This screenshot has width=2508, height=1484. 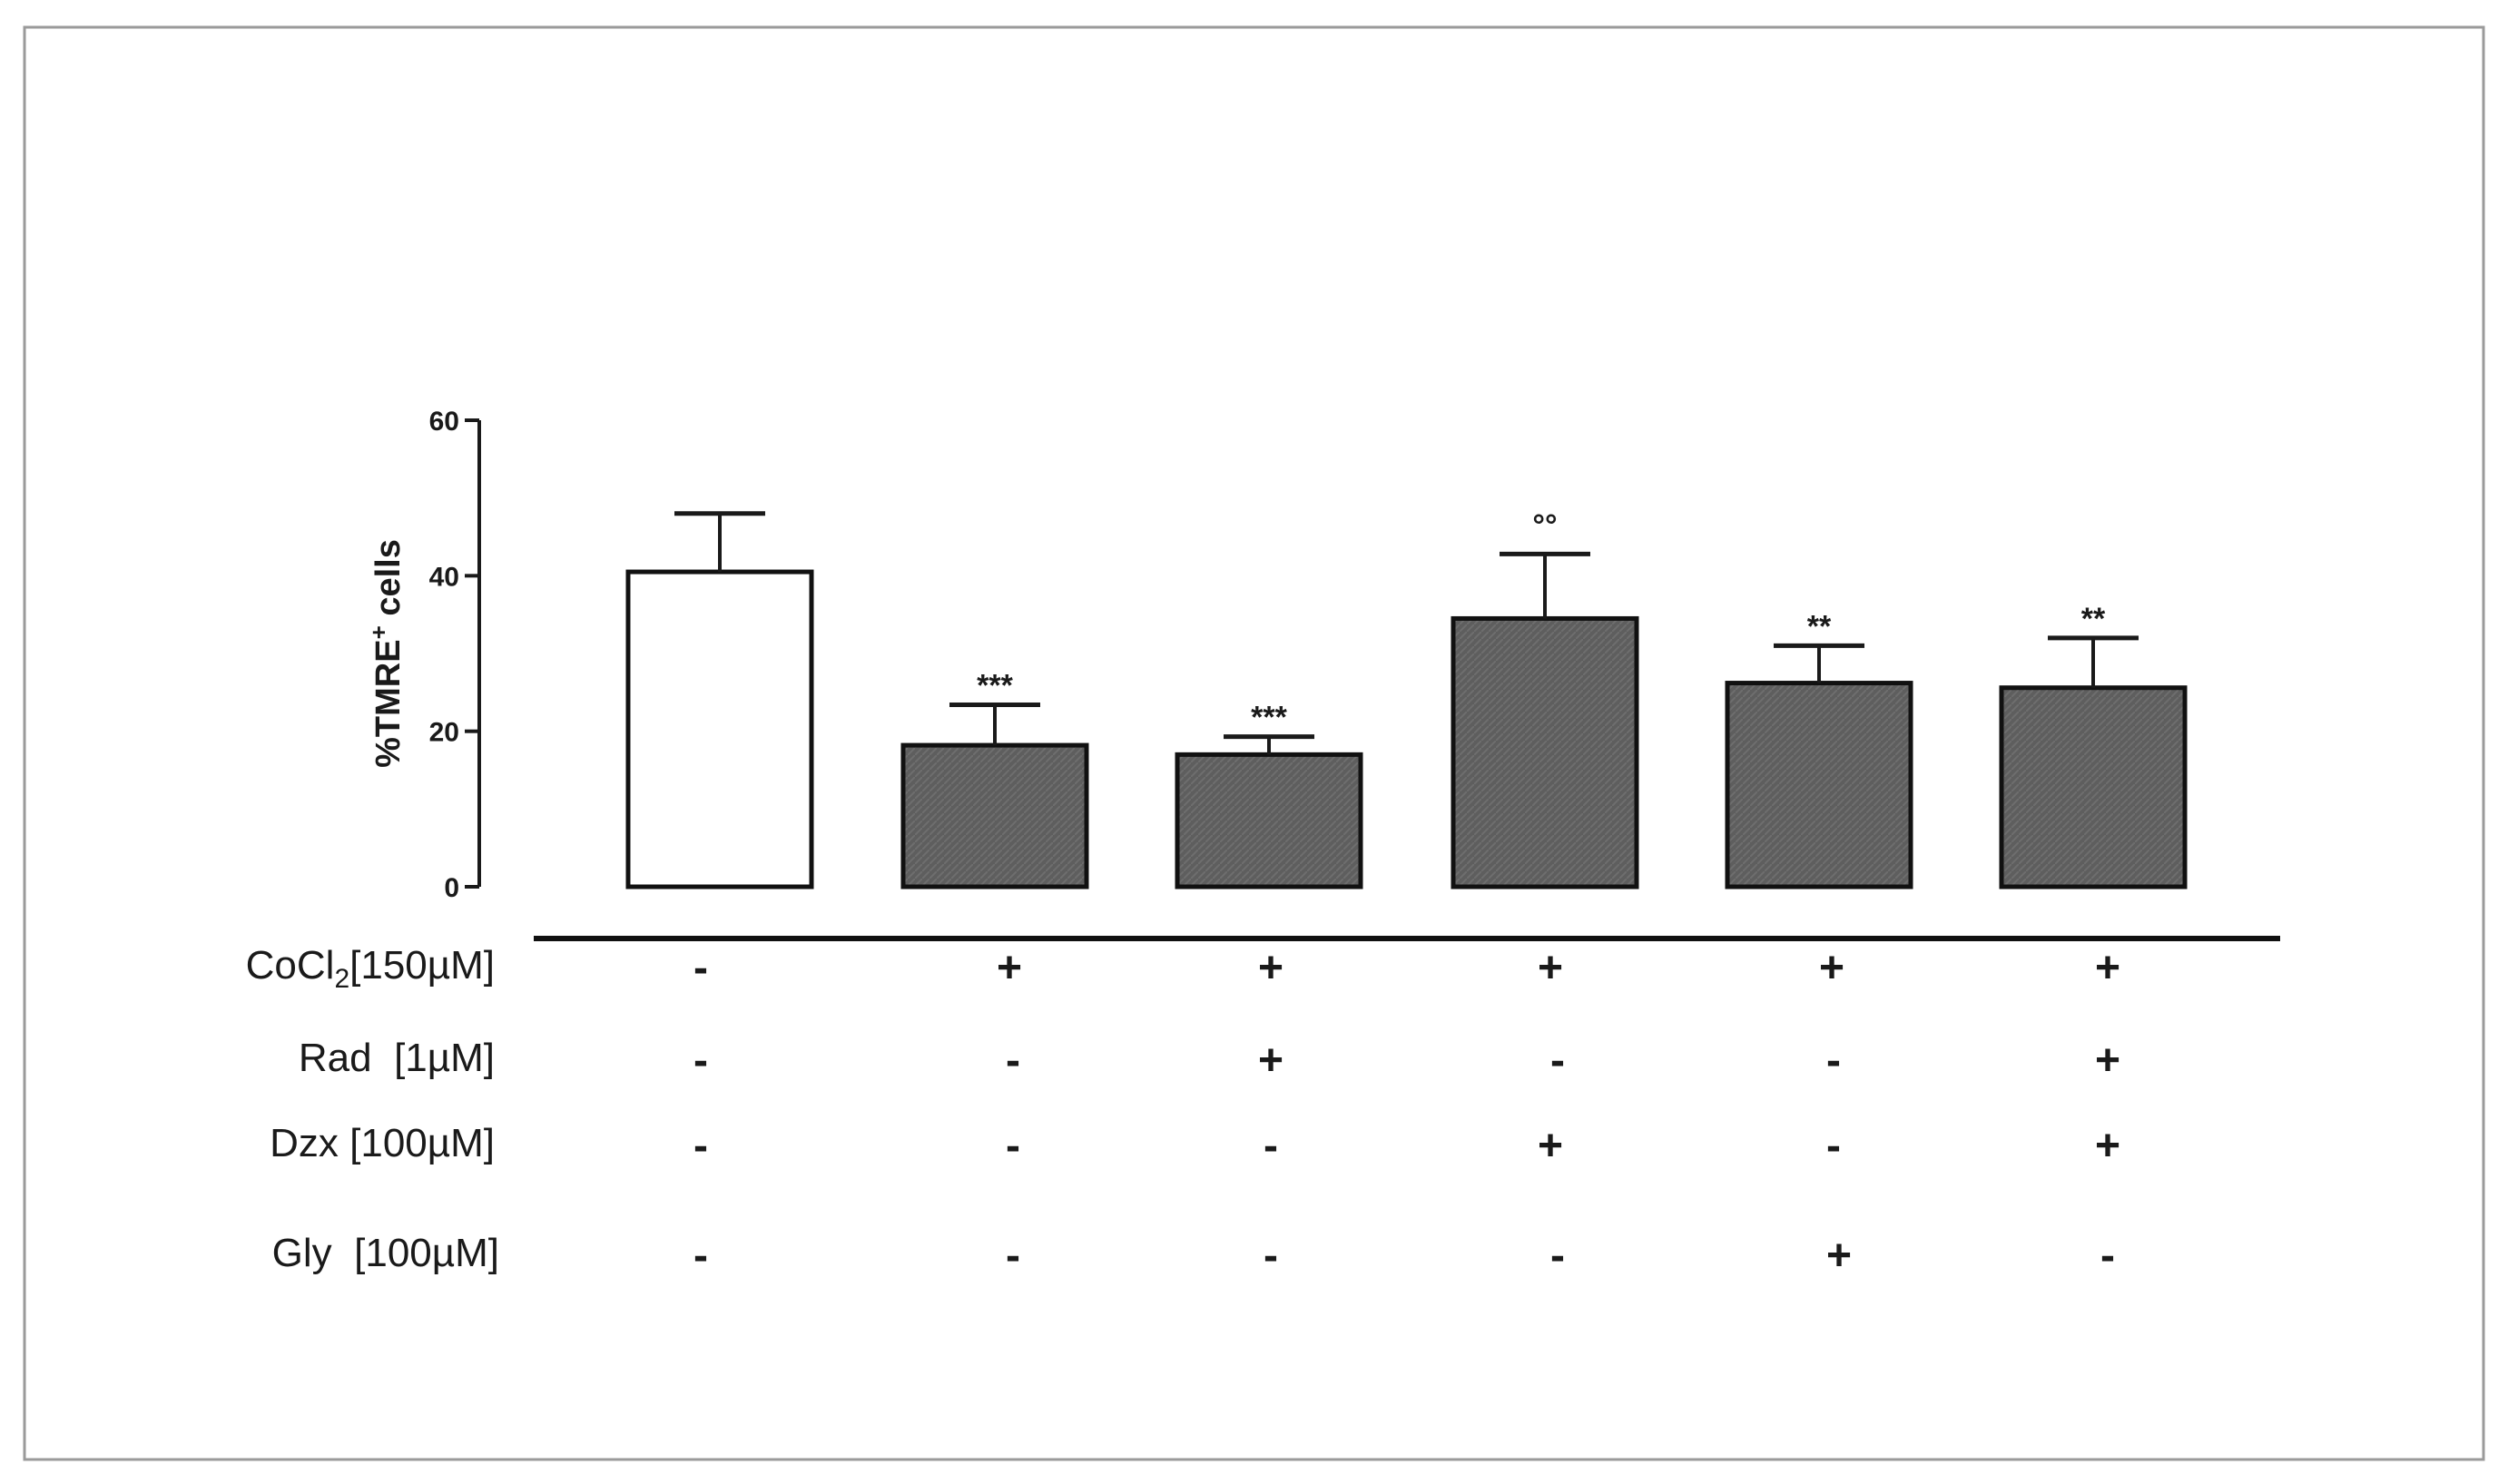 I want to click on treatment-label-cocl2: CoCl2[150µM], so click(x=370, y=968).